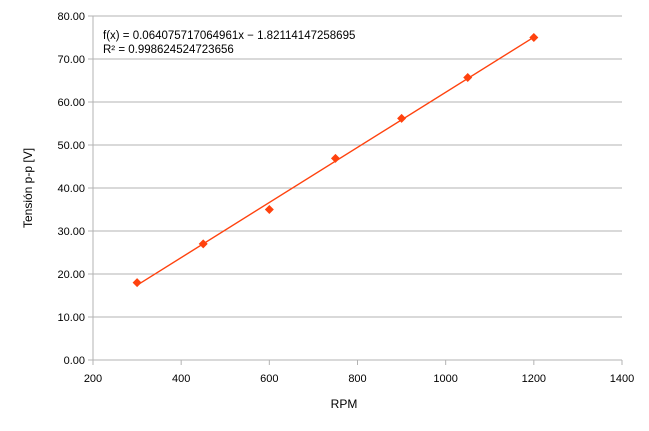 The image size is (649, 431). I want to click on y-tick-label: 80.00, so click(71, 17).